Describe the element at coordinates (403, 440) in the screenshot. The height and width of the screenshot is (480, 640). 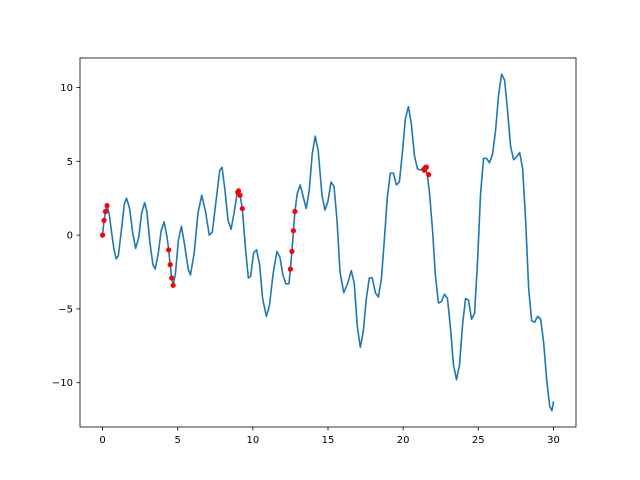
I see `x-tick-label: 20` at that location.